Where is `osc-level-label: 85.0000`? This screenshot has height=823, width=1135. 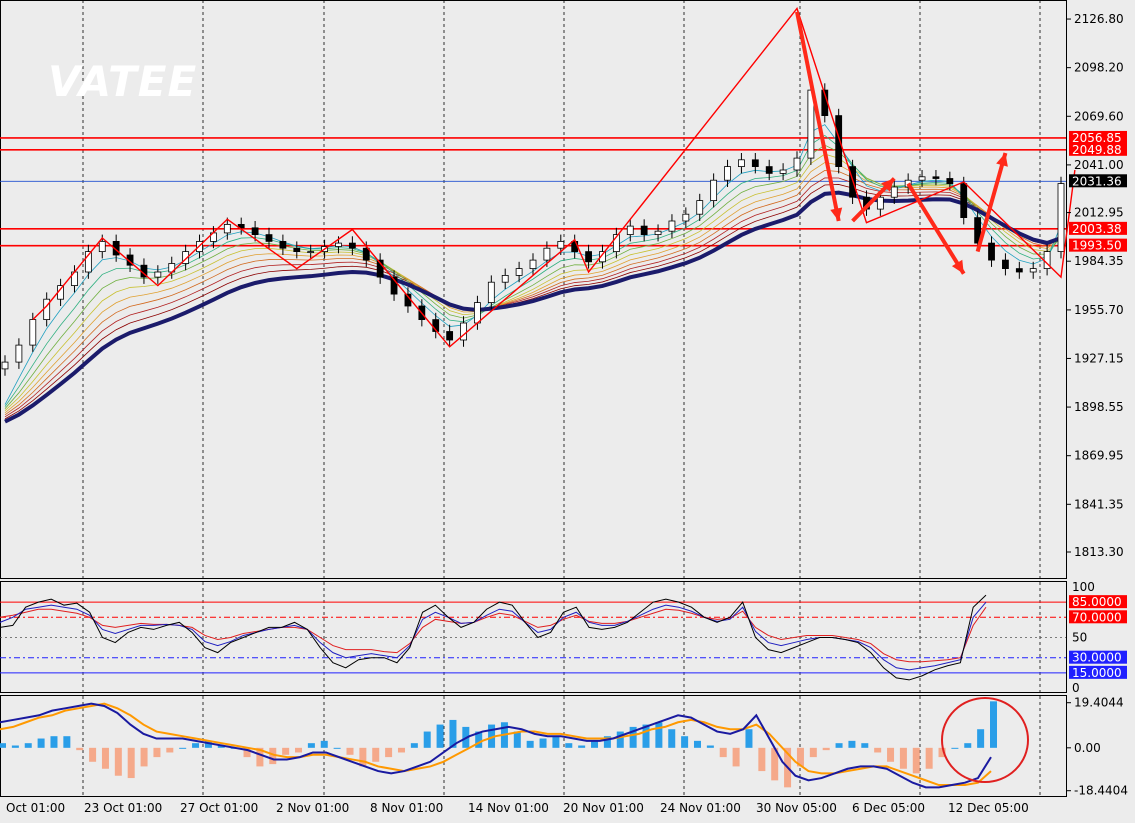
osc-level-label: 85.0000 is located at coordinates (1097, 602).